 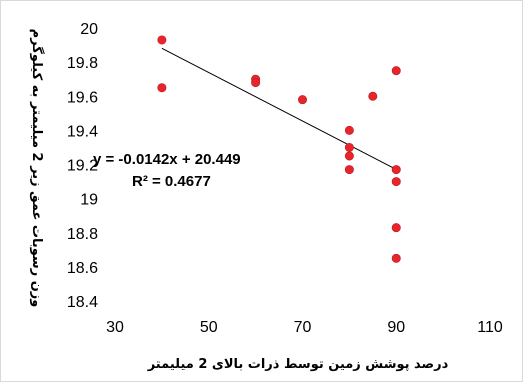 I want to click on trendline-equation: y = -0.0142x + 20.449, so click(x=167, y=159).